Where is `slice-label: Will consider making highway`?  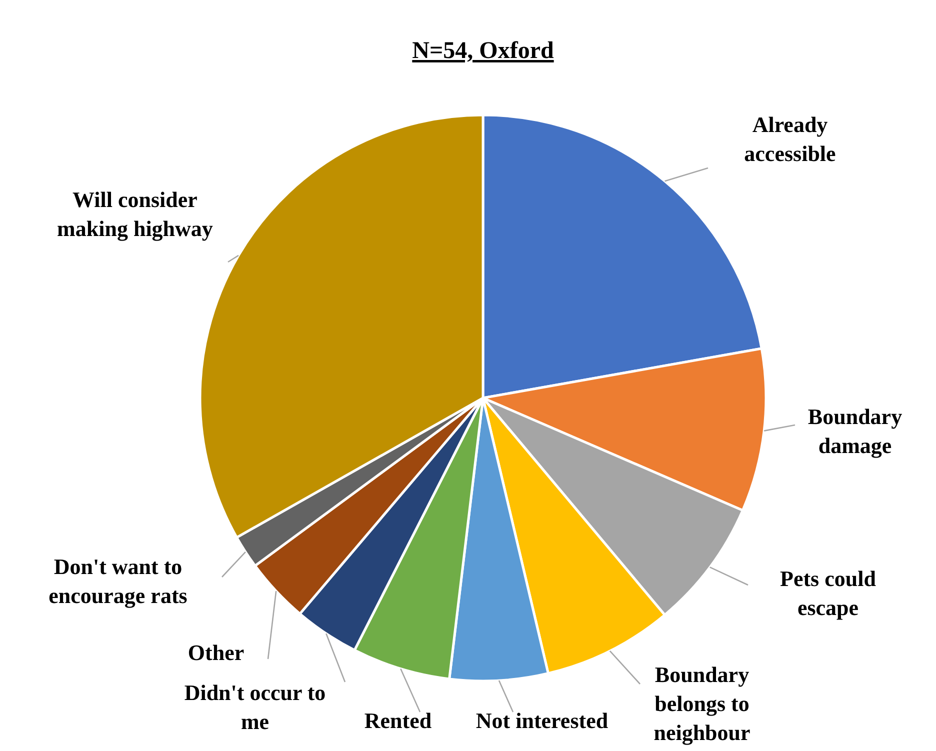 slice-label: Will consider making highway is located at coordinates (135, 214).